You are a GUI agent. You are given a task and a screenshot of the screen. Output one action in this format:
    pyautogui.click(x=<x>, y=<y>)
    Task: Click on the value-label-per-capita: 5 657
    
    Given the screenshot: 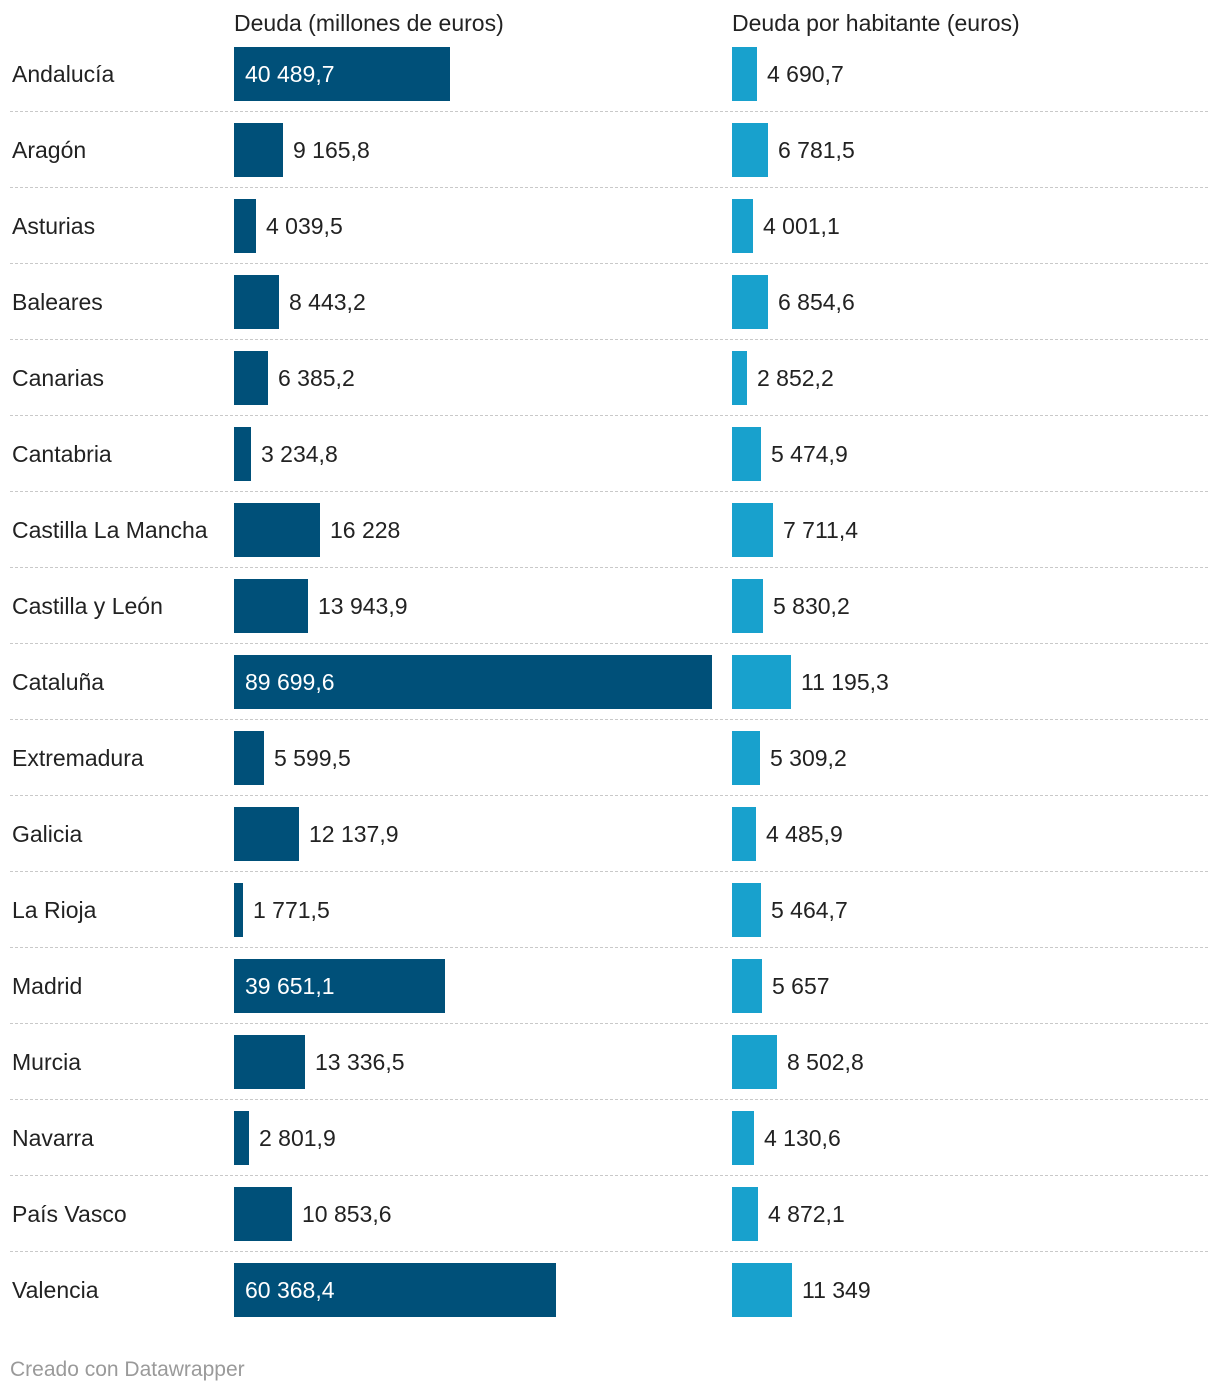 What is the action you would take?
    pyautogui.click(x=801, y=986)
    